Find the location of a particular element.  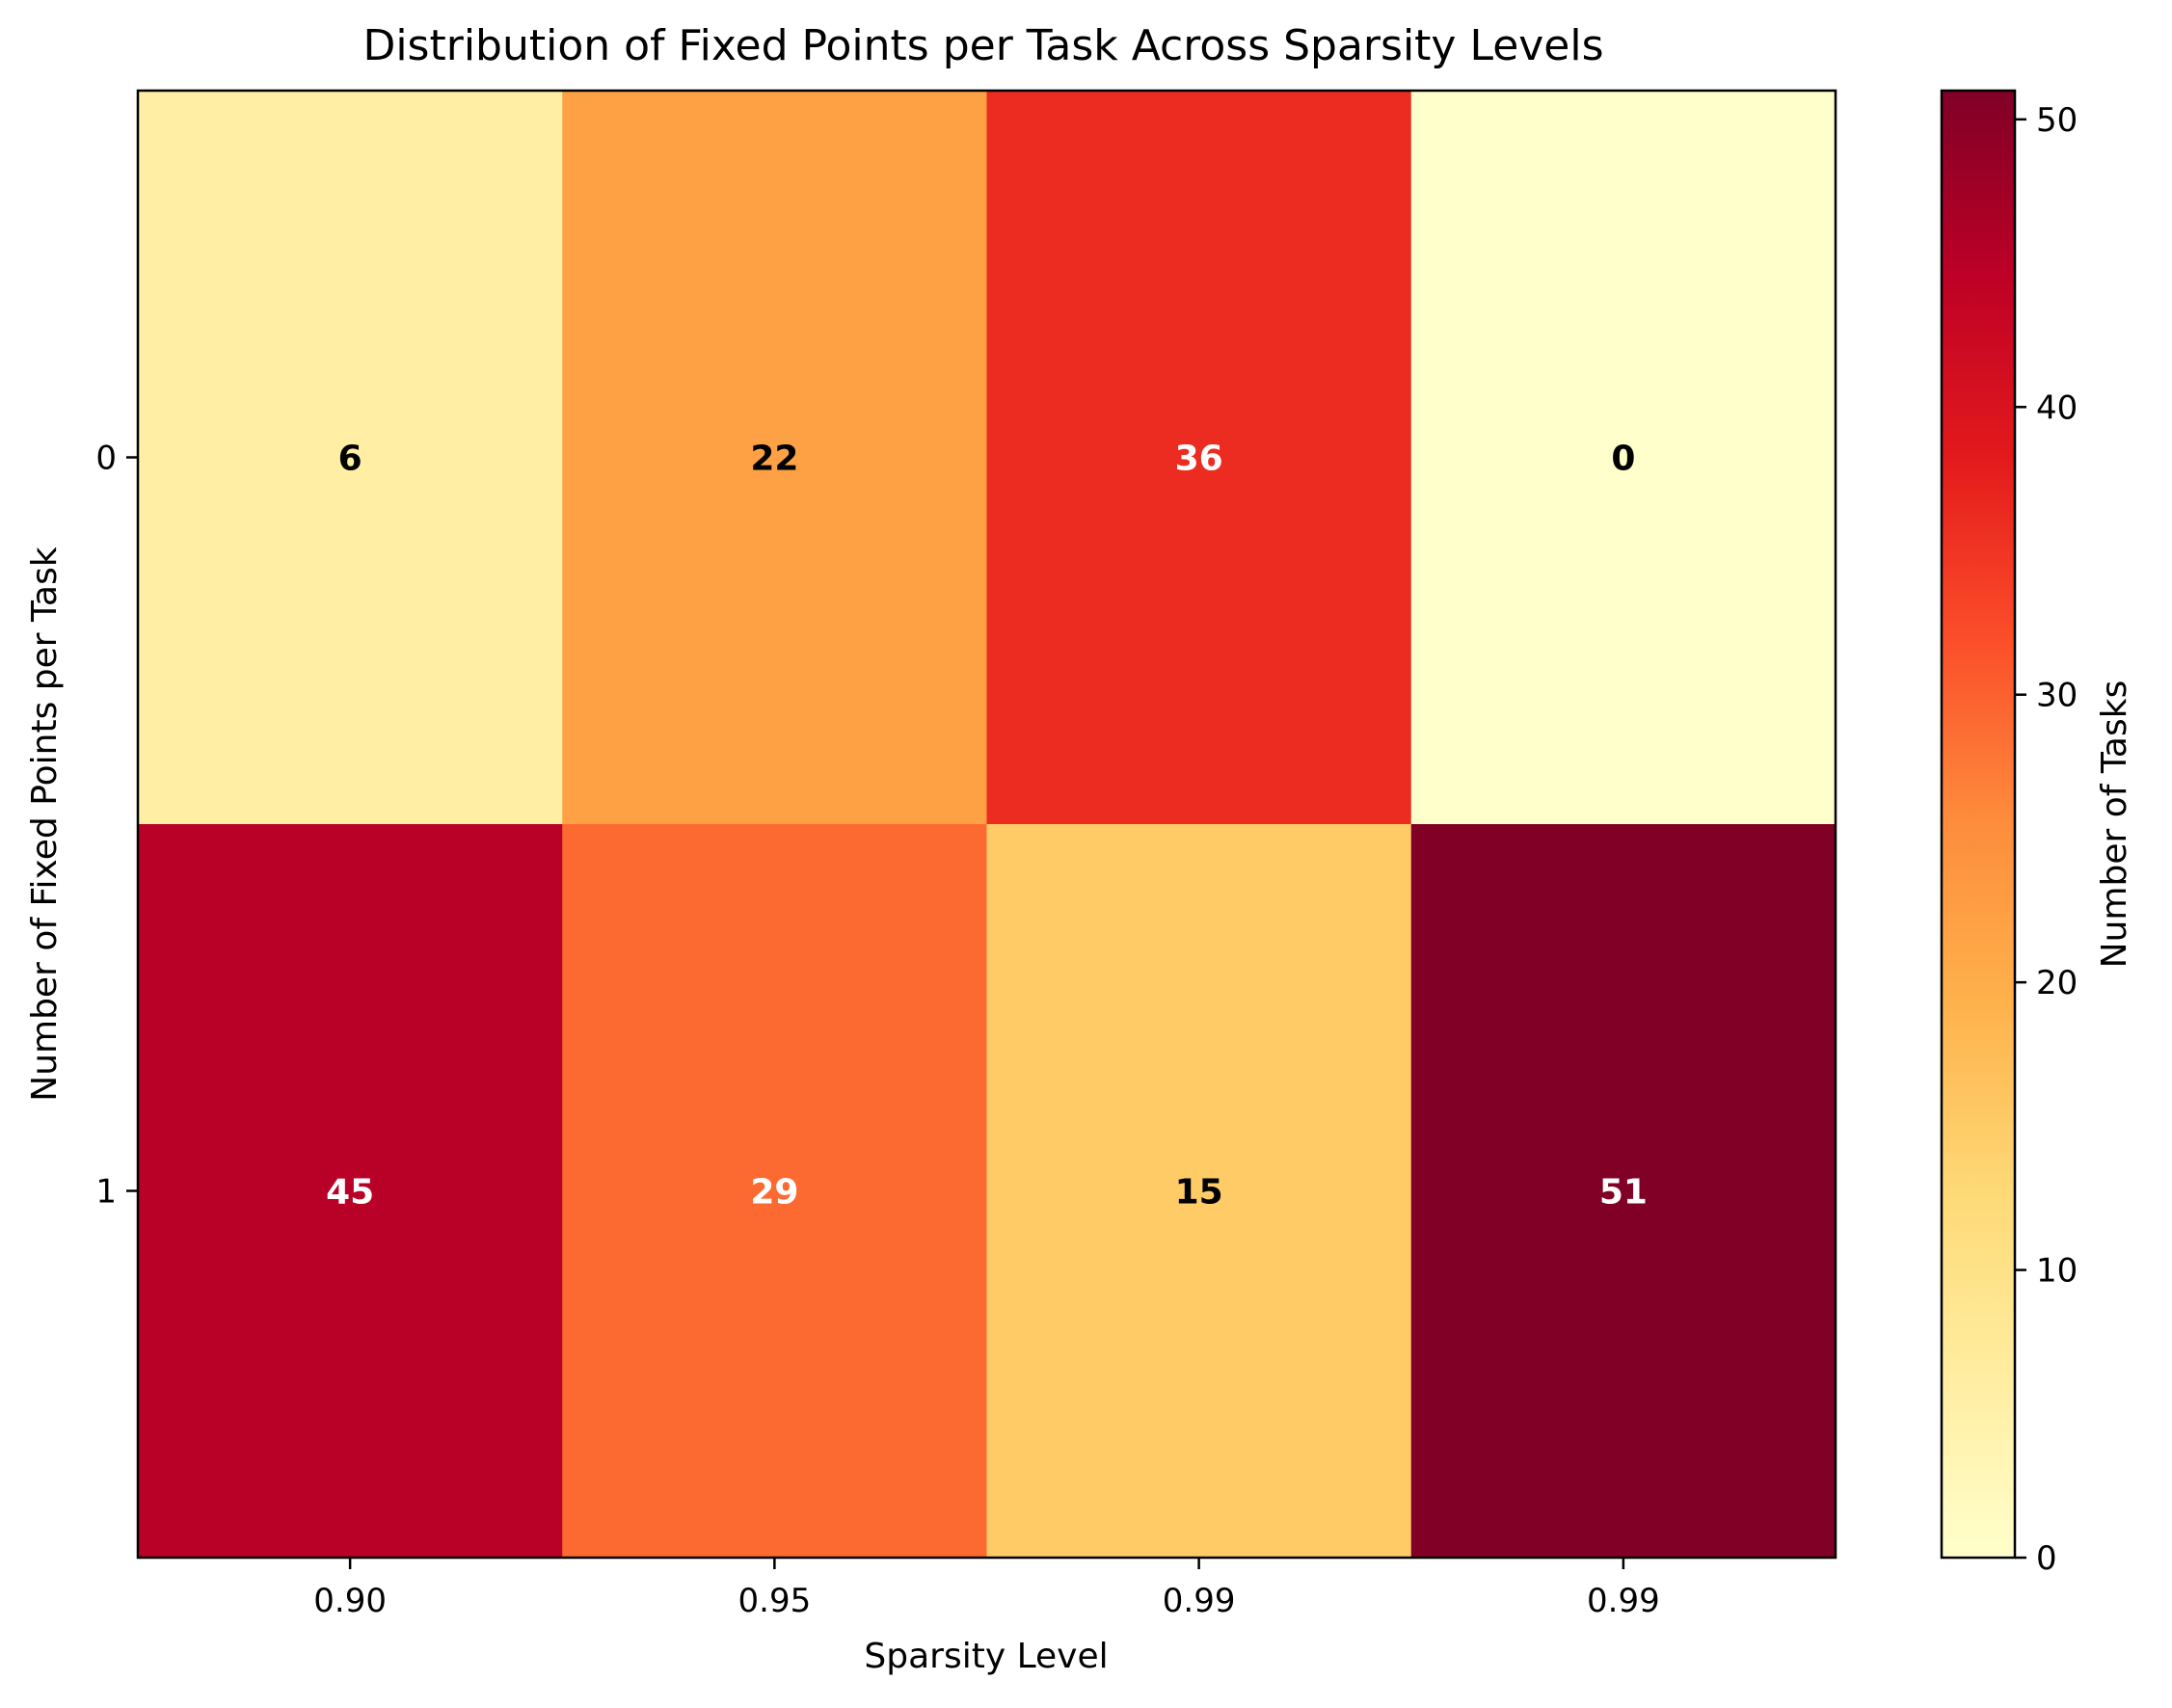

cell-value-label-r0-c2: 36 is located at coordinates (1199, 459).